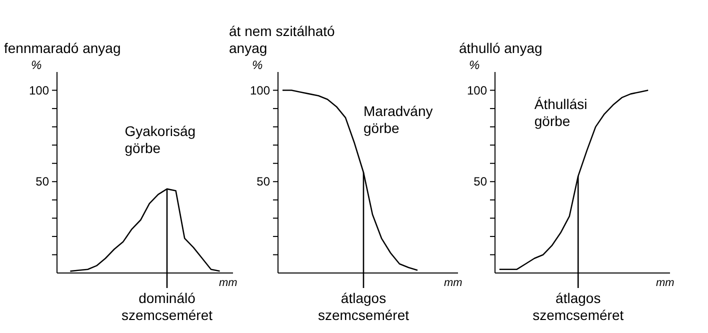 This screenshot has height=333, width=708. Describe the element at coordinates (501, 48) in the screenshot. I see `chart-title: áthulló anyag` at that location.